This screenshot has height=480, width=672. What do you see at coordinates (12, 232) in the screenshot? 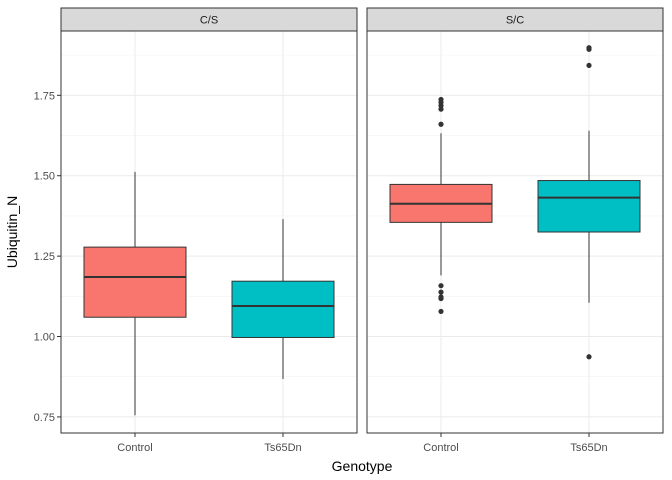
I see `y-axis-title: Ubiquitin_N` at bounding box center [12, 232].